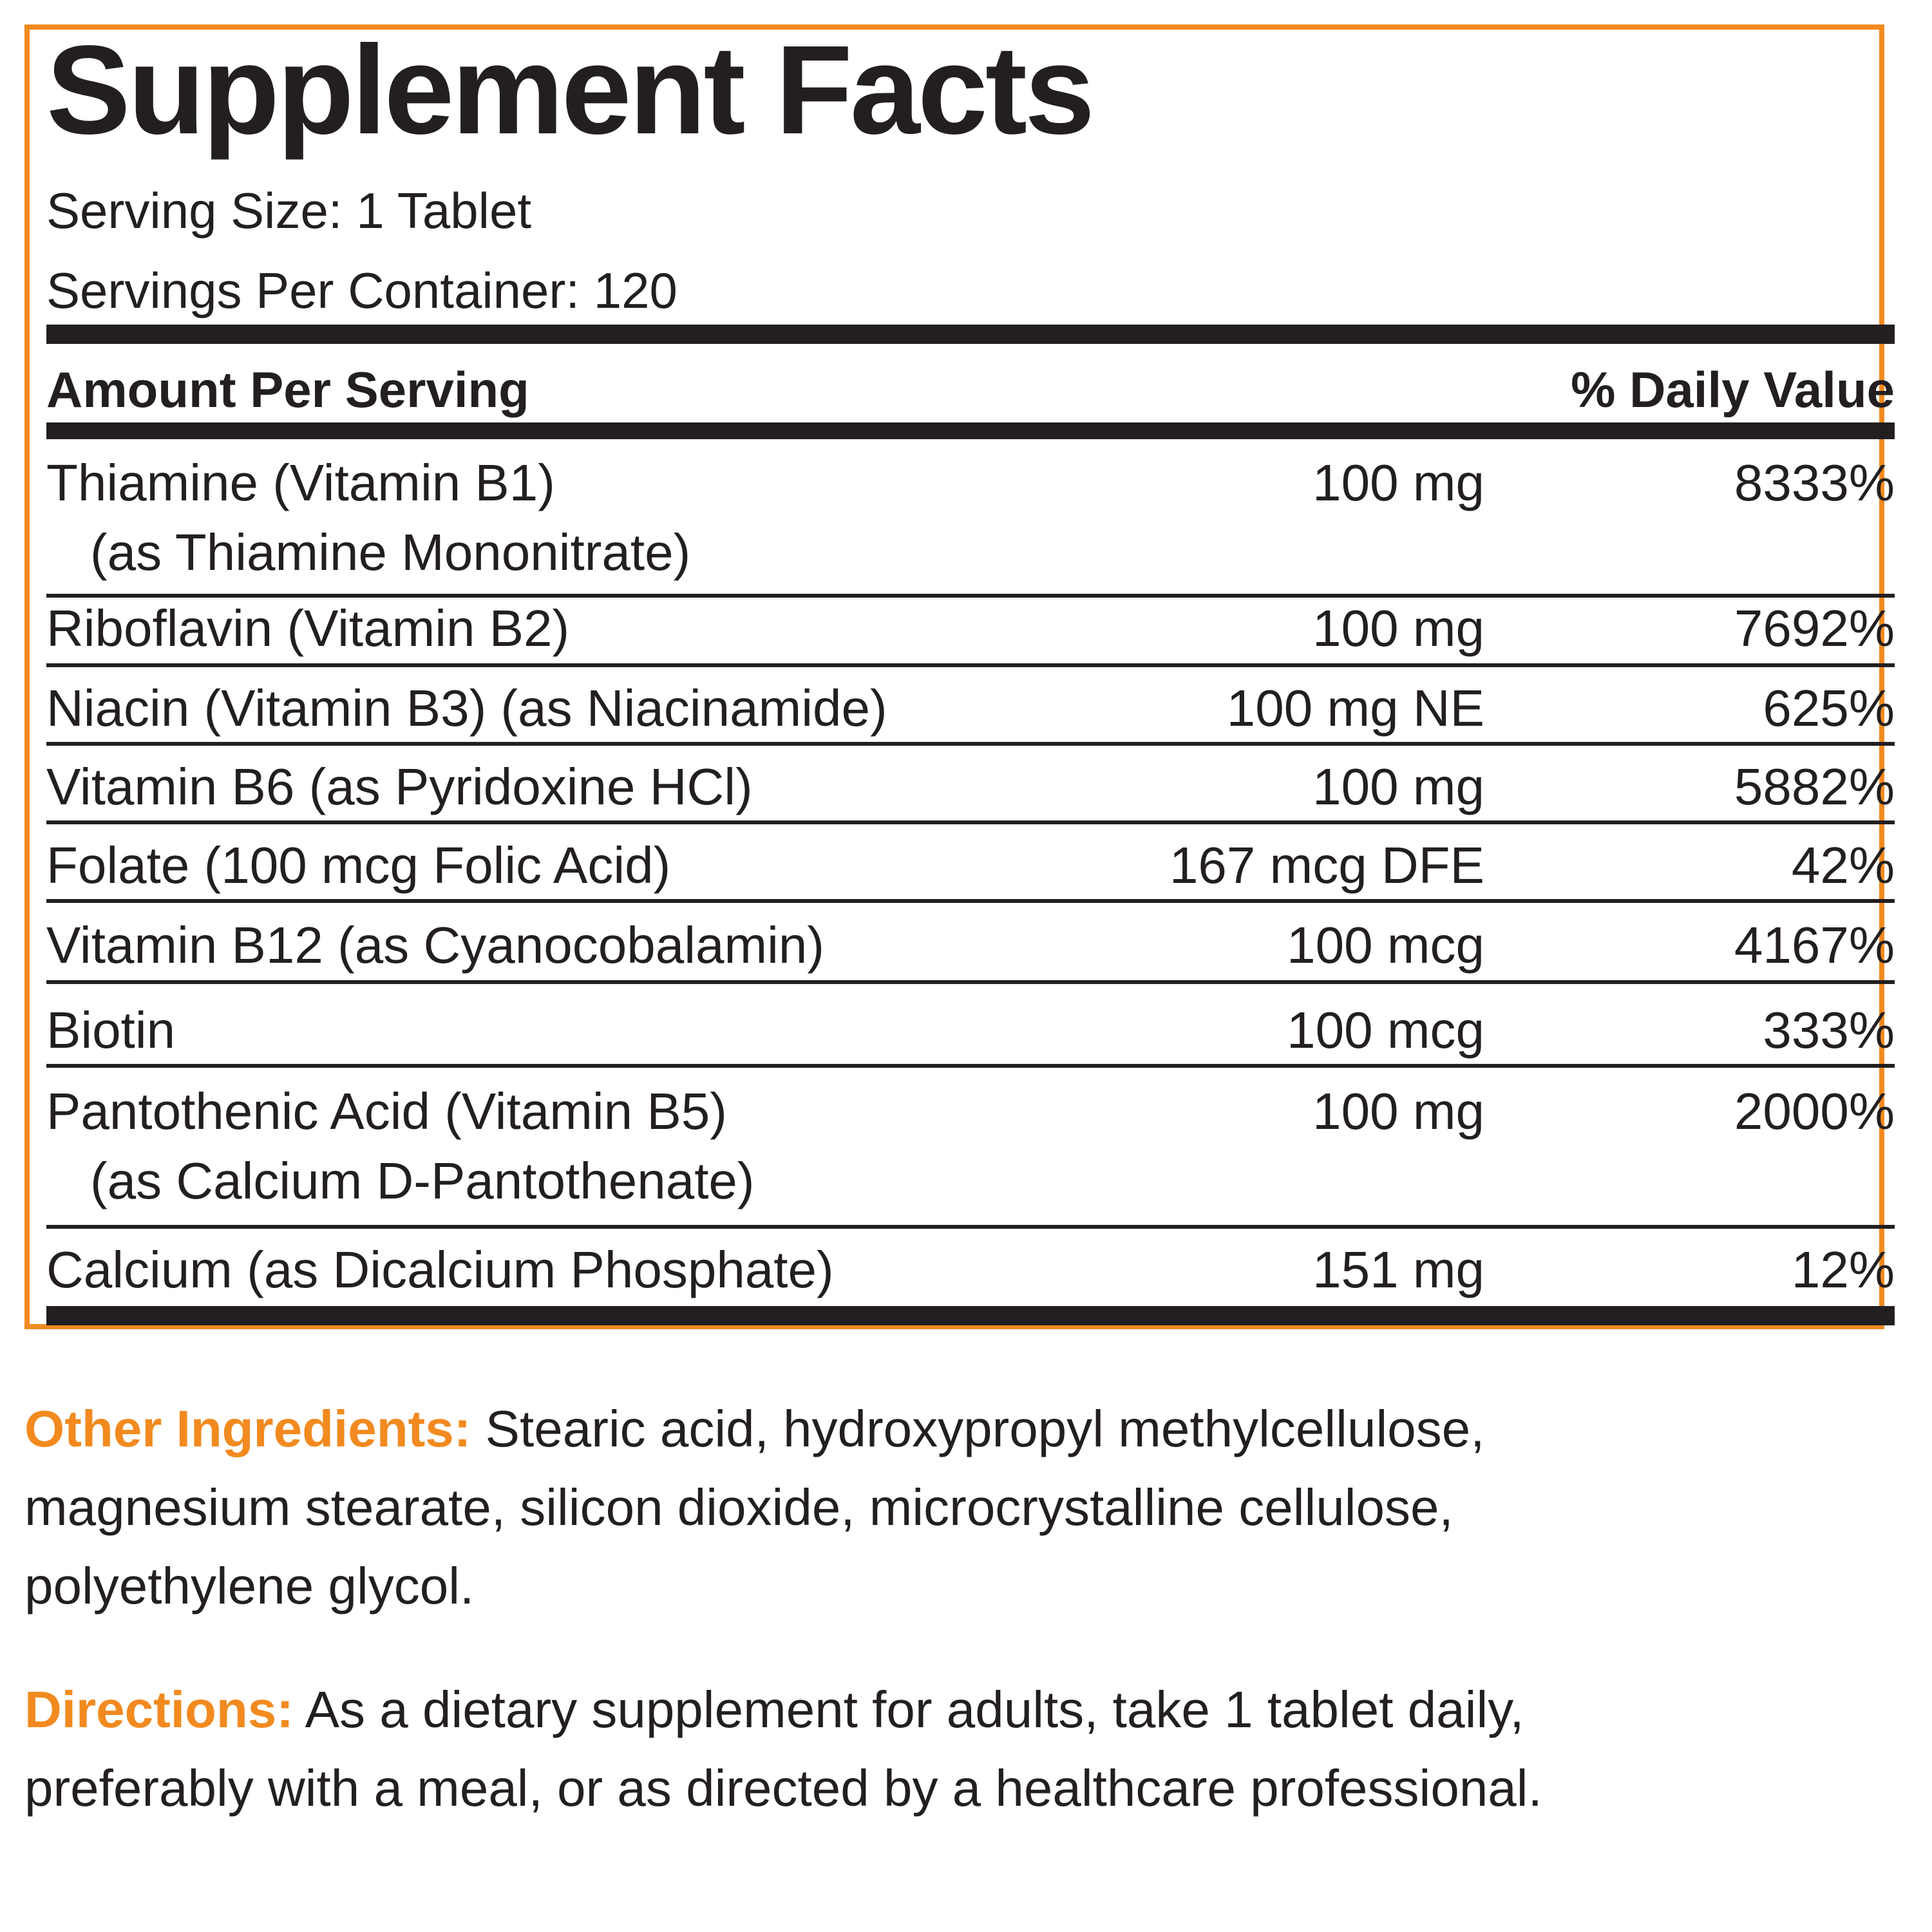 The height and width of the screenshot is (1932, 1932). I want to click on nutrient-source: (as Calcium D-Pantothenate), so click(422, 1180).